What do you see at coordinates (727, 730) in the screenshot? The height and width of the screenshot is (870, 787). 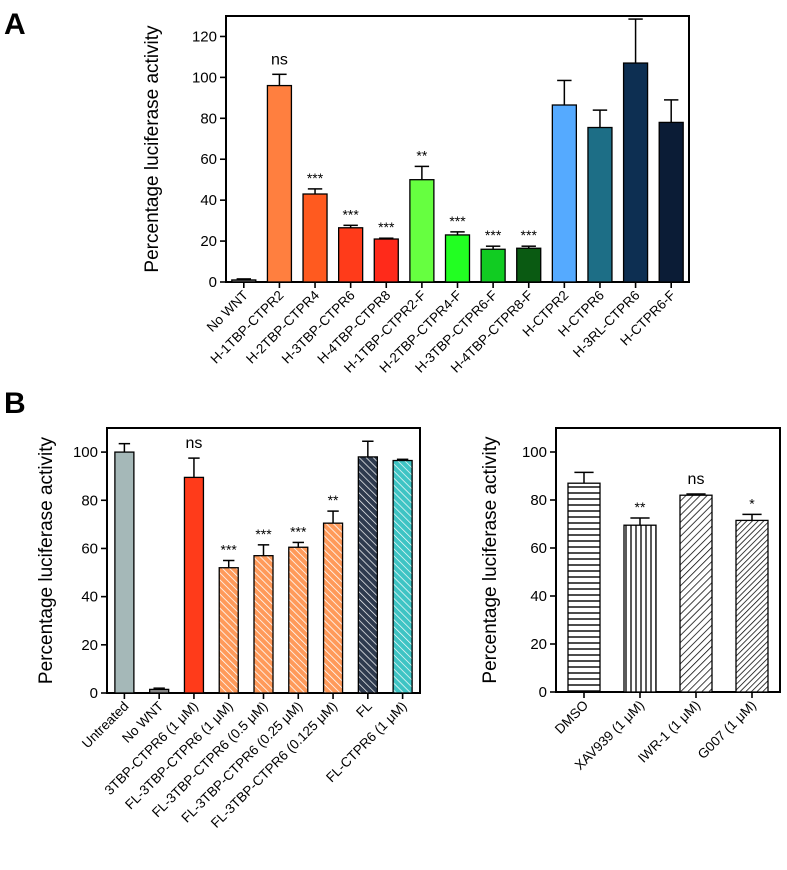 I see `category-label: G007 (1 μM)` at bounding box center [727, 730].